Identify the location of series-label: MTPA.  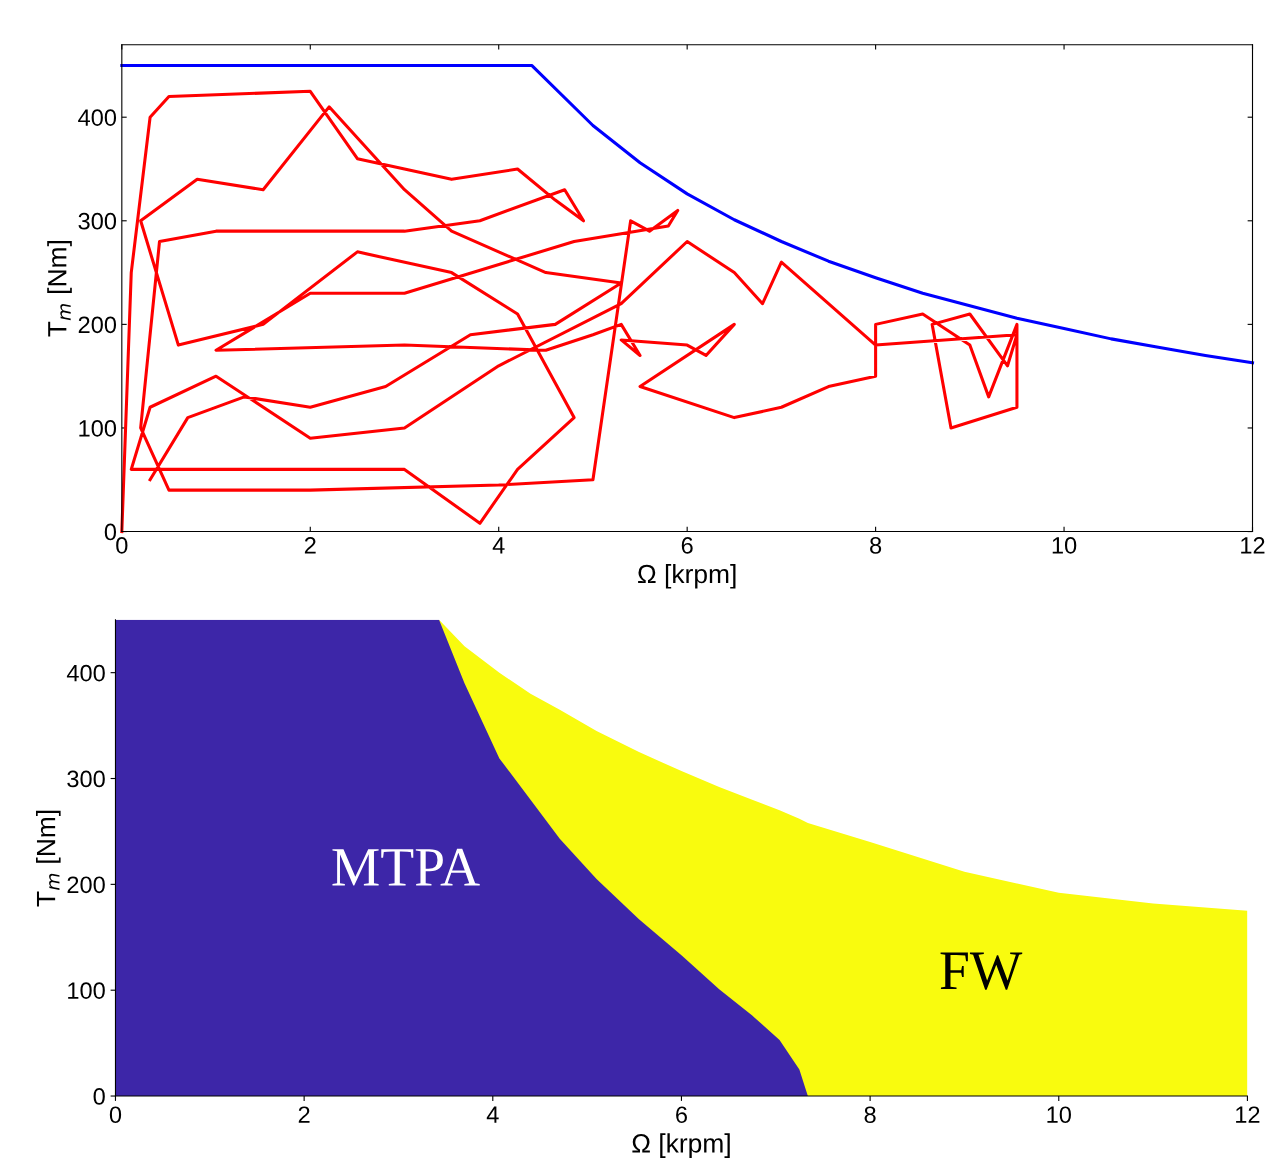
(406, 867).